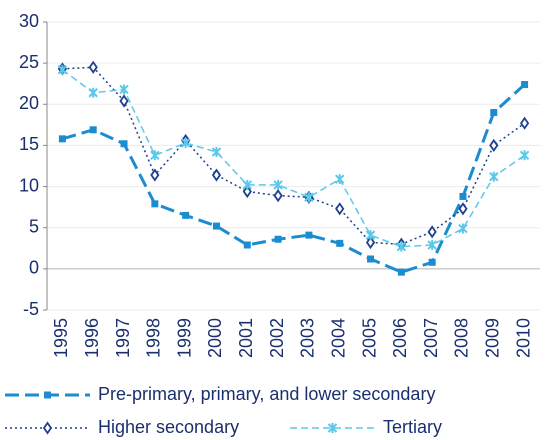 The image size is (548, 440). I want to click on y-tick-label: 10, so click(29, 185).